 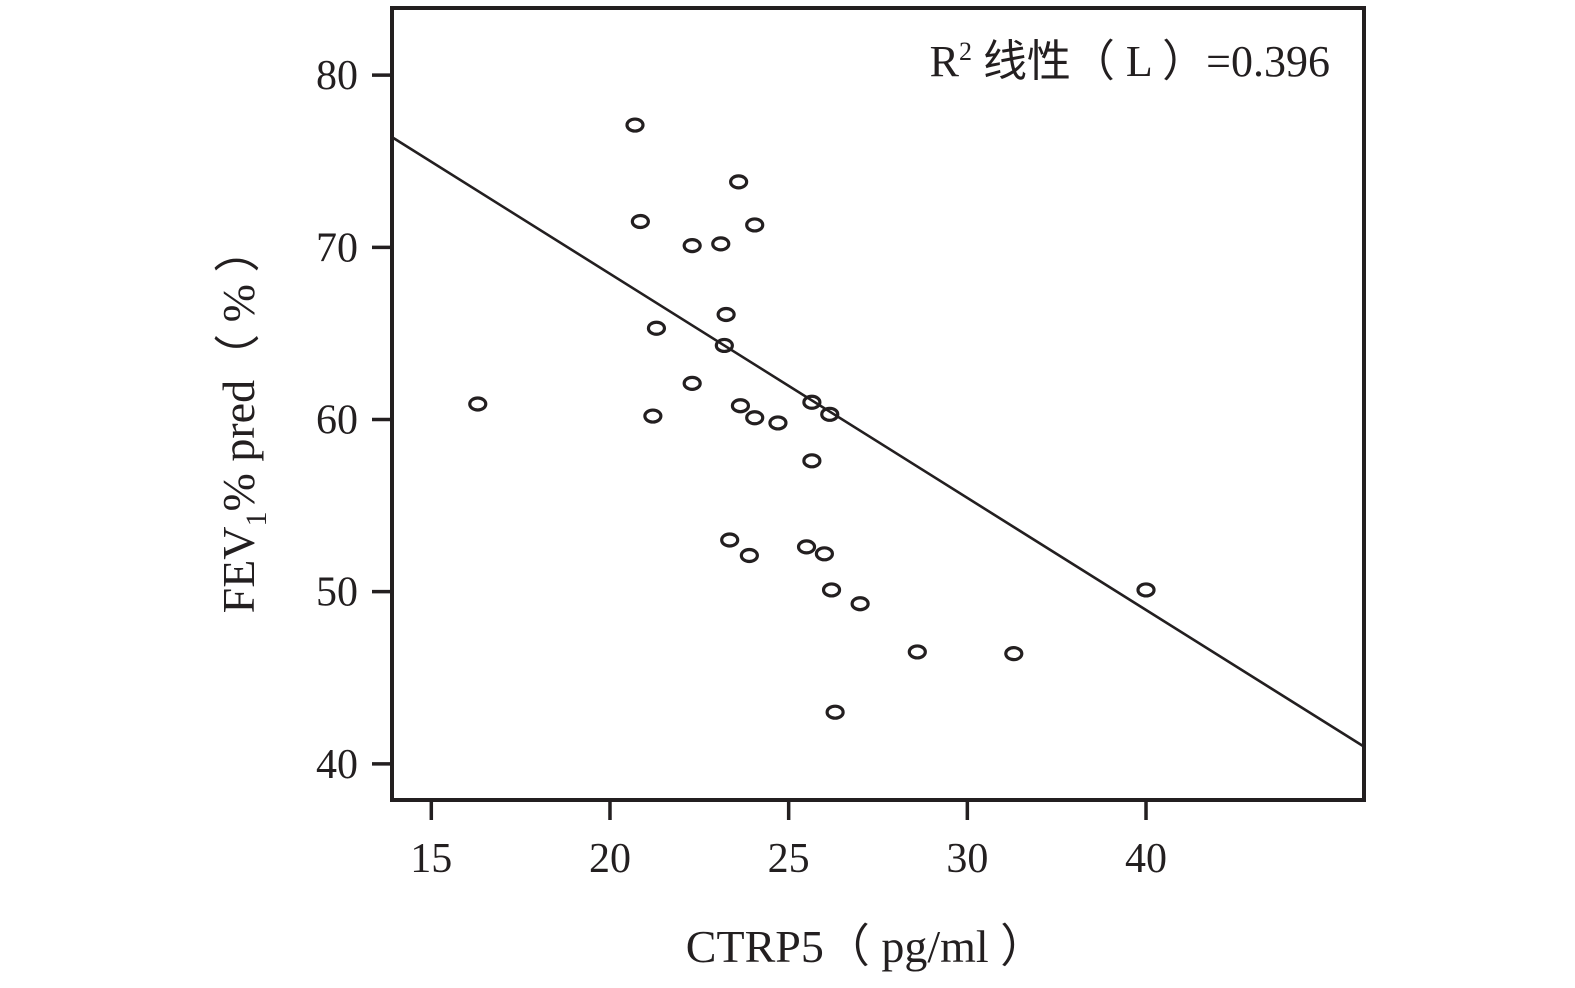 I want to click on x-axis: 15 20 25 30 40, so click(x=788, y=841).